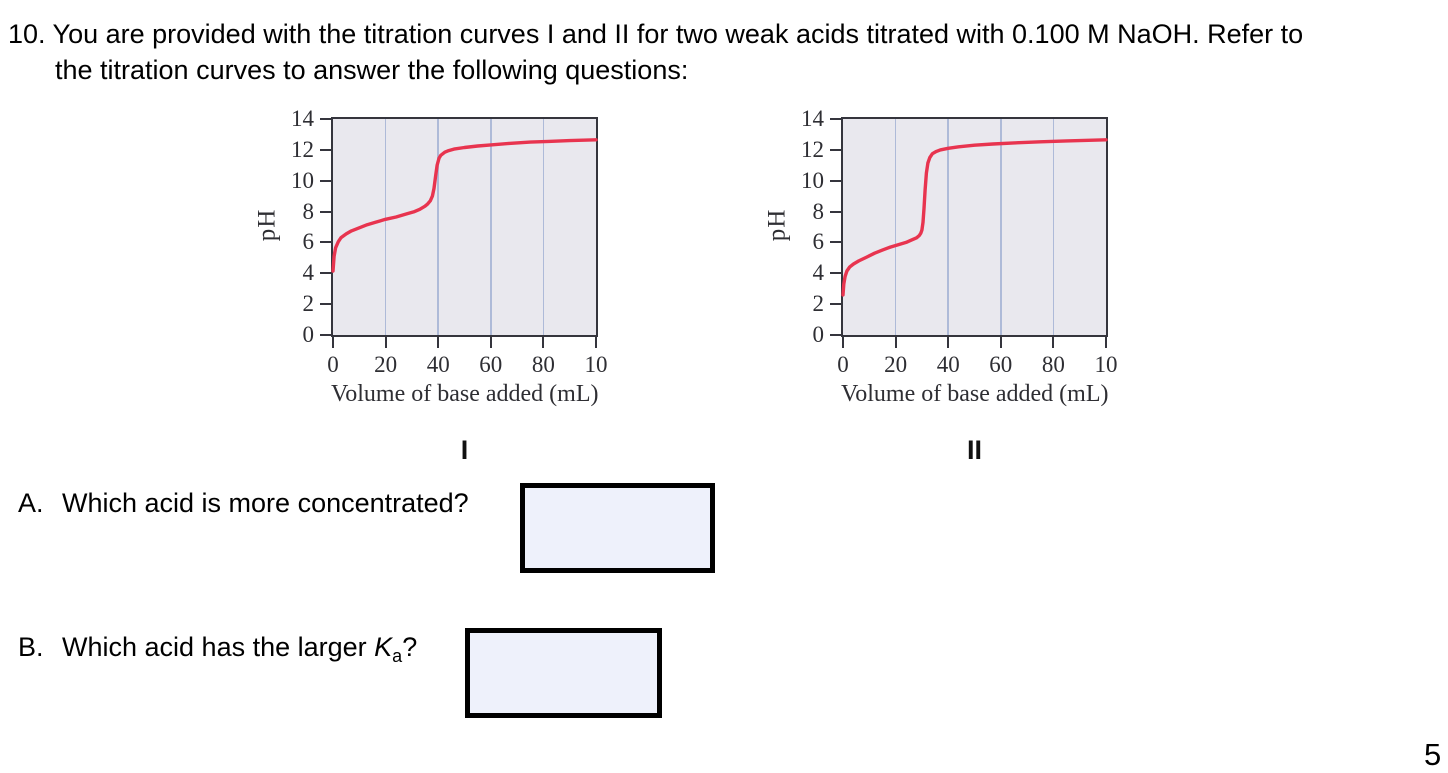 This screenshot has width=1448, height=773. What do you see at coordinates (464, 450) in the screenshot?
I see `chart-1-label: I` at bounding box center [464, 450].